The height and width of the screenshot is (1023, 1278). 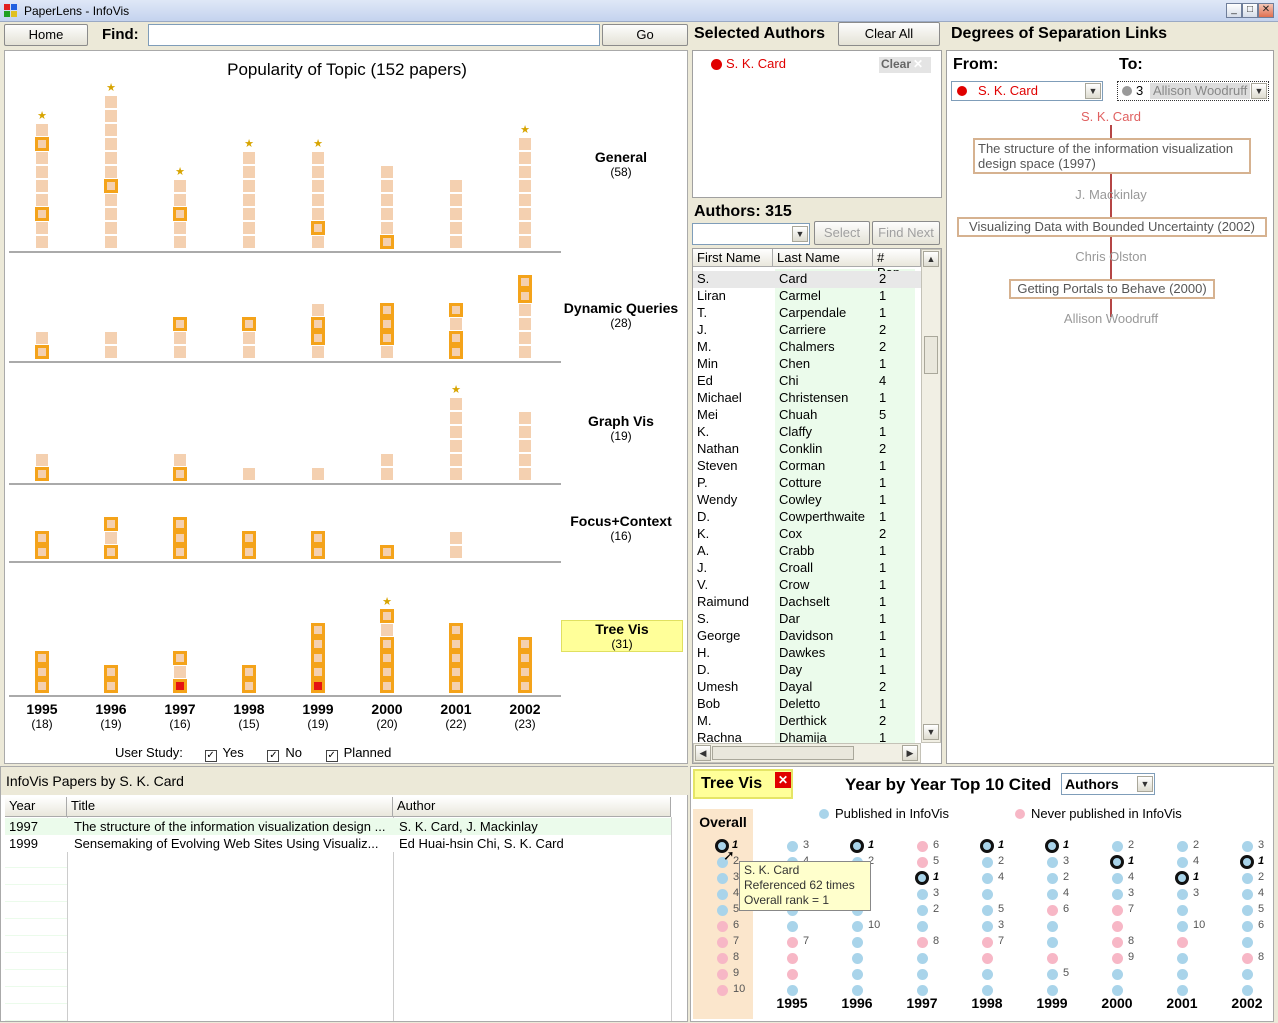 What do you see at coordinates (795, 363) in the screenshot?
I see `last-name: Chen` at bounding box center [795, 363].